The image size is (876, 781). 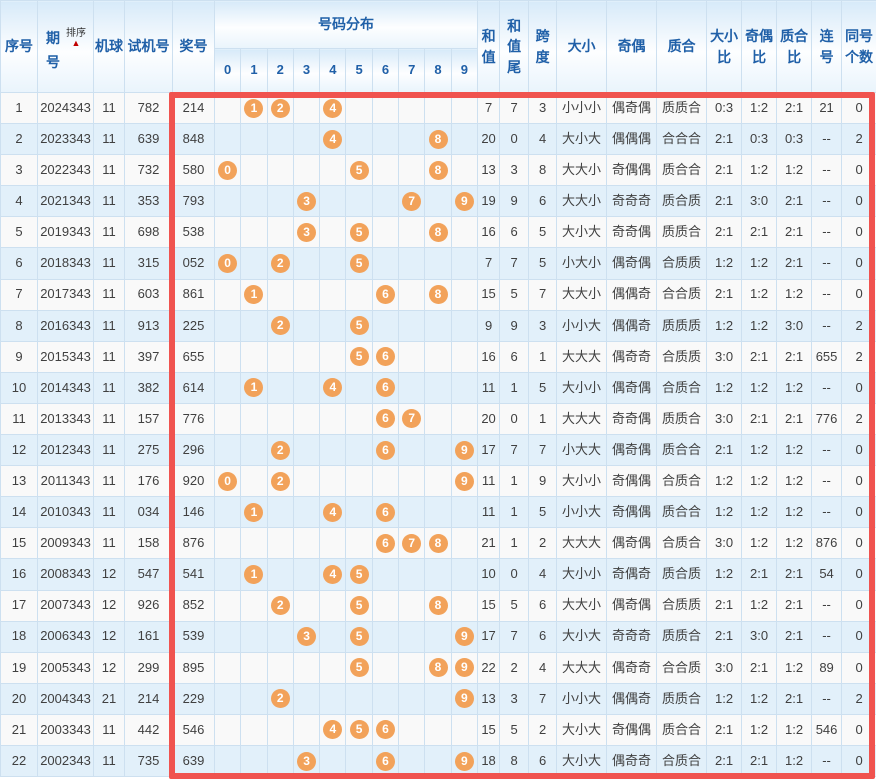 I want to click on digit-ball: 2, so click(x=280, y=481).